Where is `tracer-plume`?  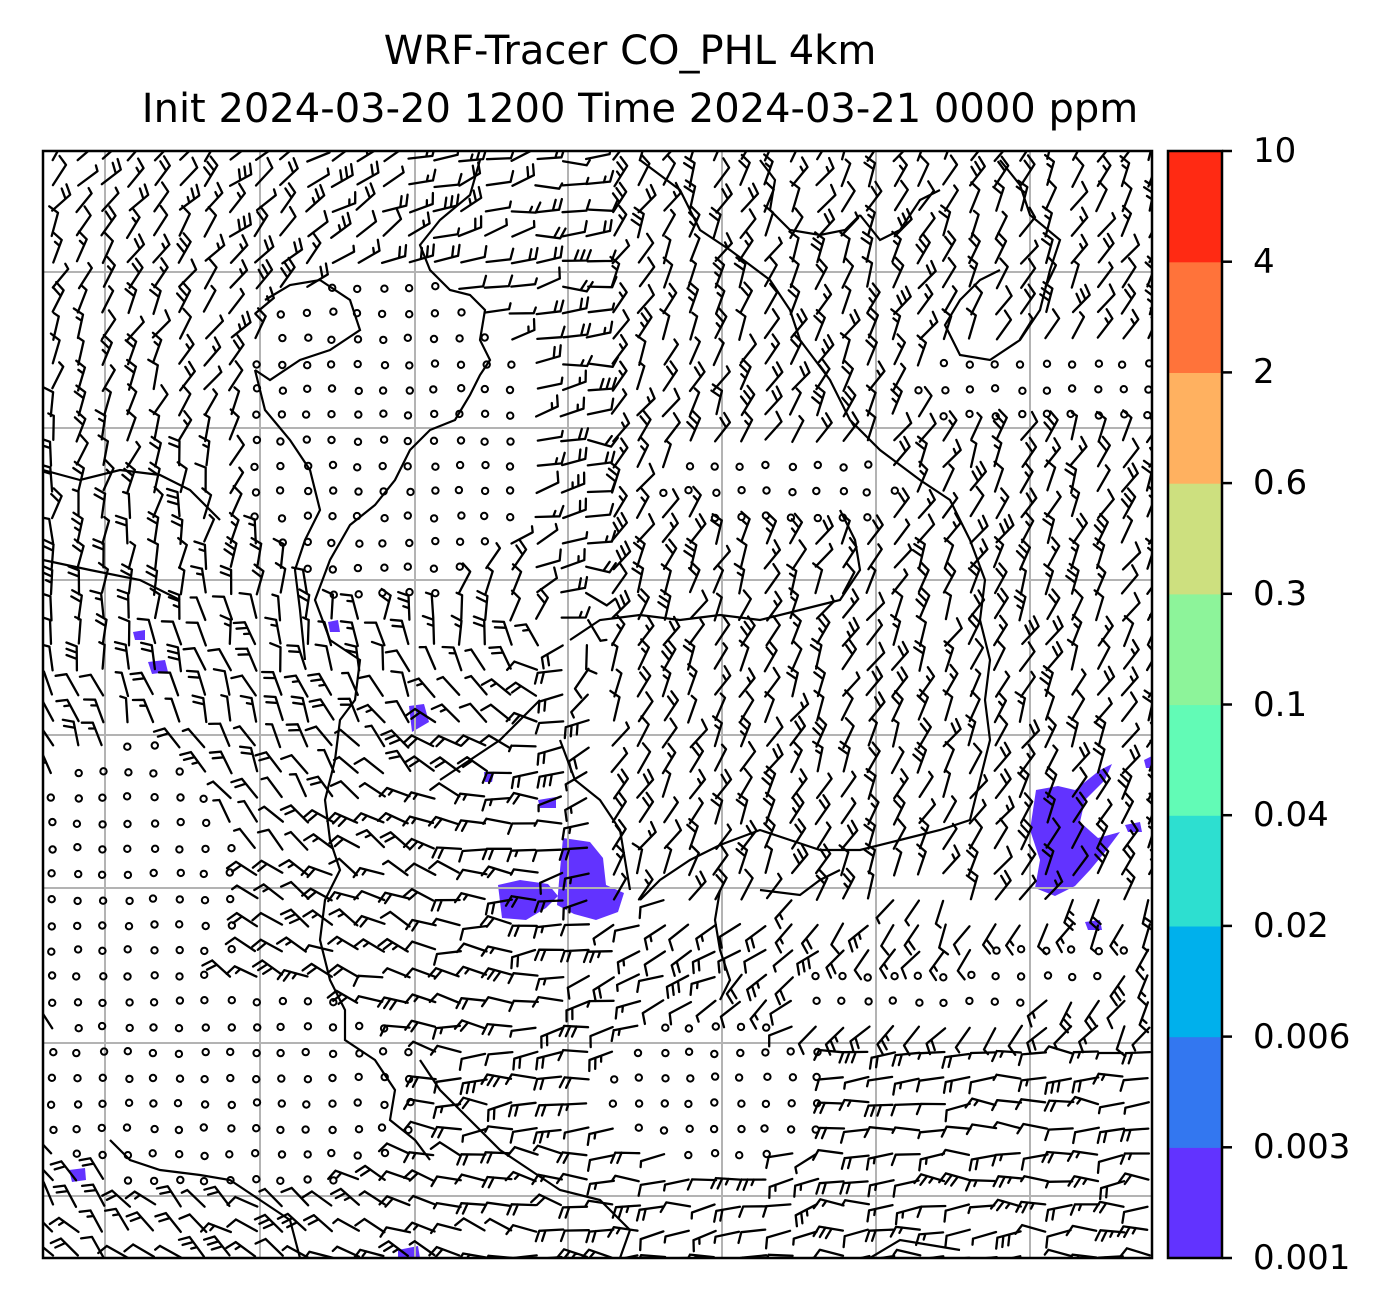 tracer-plume is located at coordinates (590, 879).